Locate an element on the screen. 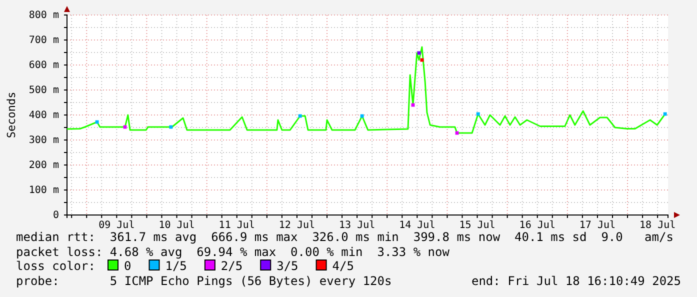 The image size is (697, 297). legend-label: 2/5 is located at coordinates (231, 266).